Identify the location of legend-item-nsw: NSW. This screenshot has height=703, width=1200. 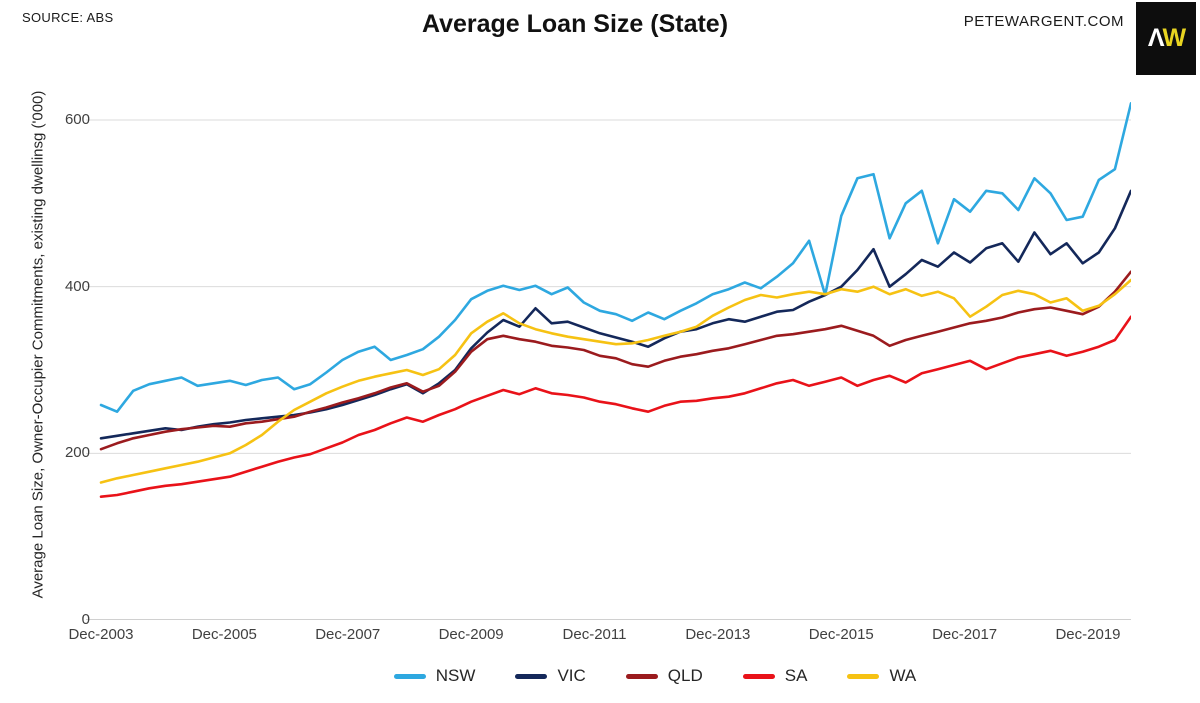
(434, 676).